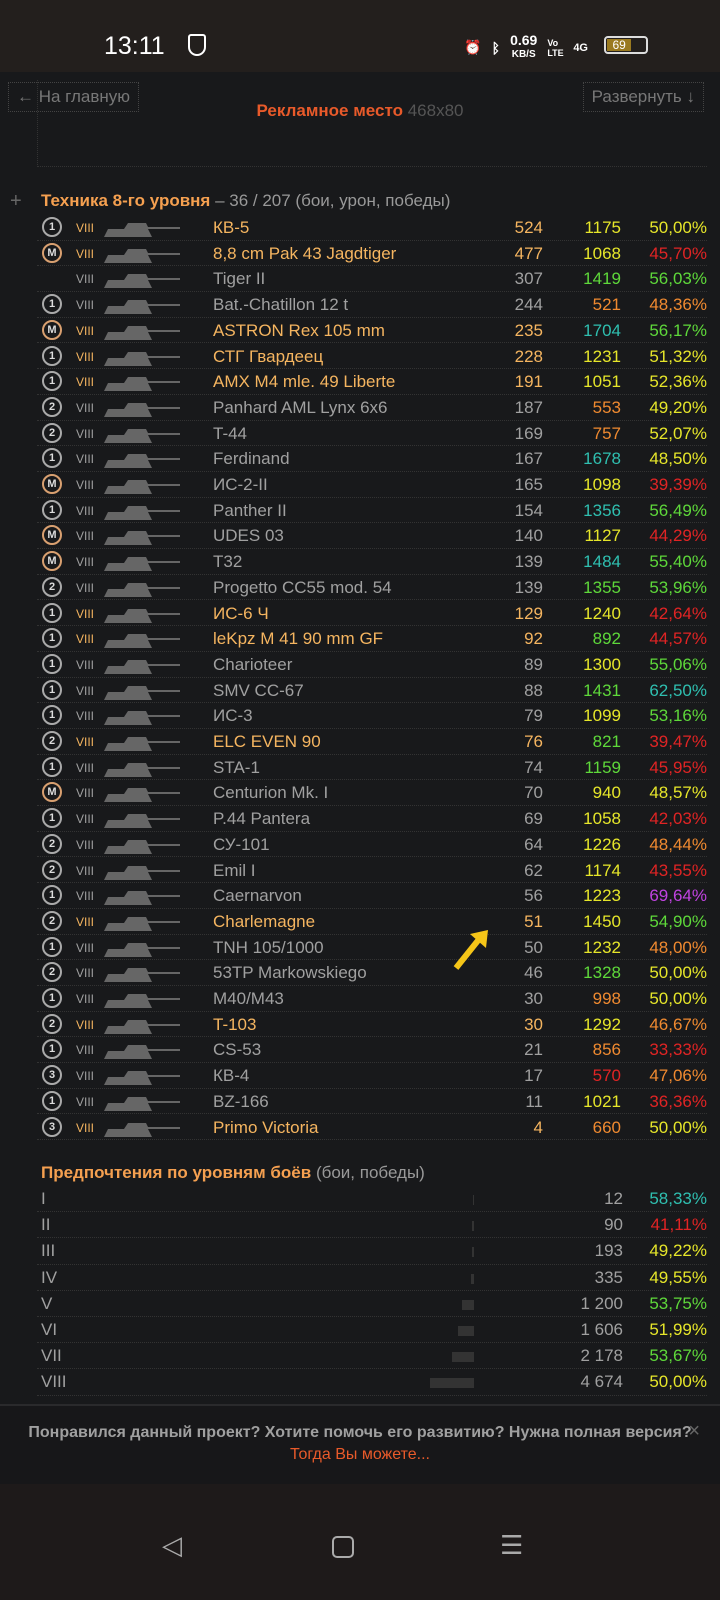 The height and width of the screenshot is (1600, 720). I want to click on battles: 167, so click(528, 459).